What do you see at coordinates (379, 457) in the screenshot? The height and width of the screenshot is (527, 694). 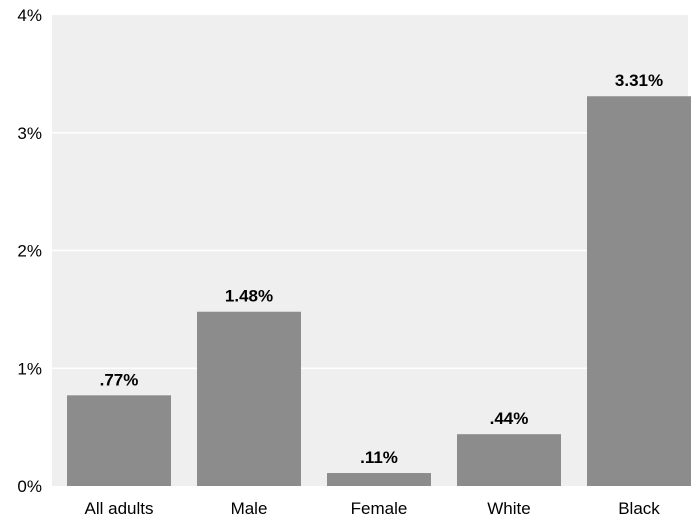 I see `bar-value-label: .11%` at bounding box center [379, 457].